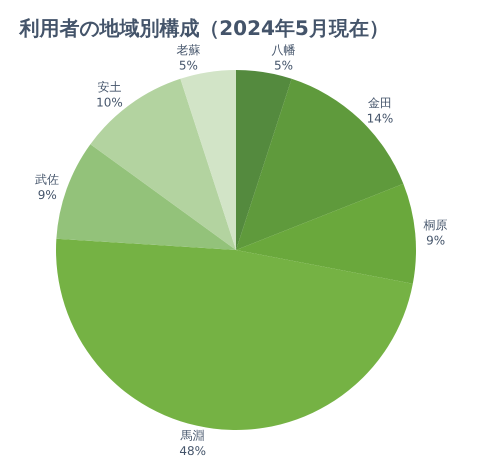  I want to click on slice-label: 金田, so click(380, 103).